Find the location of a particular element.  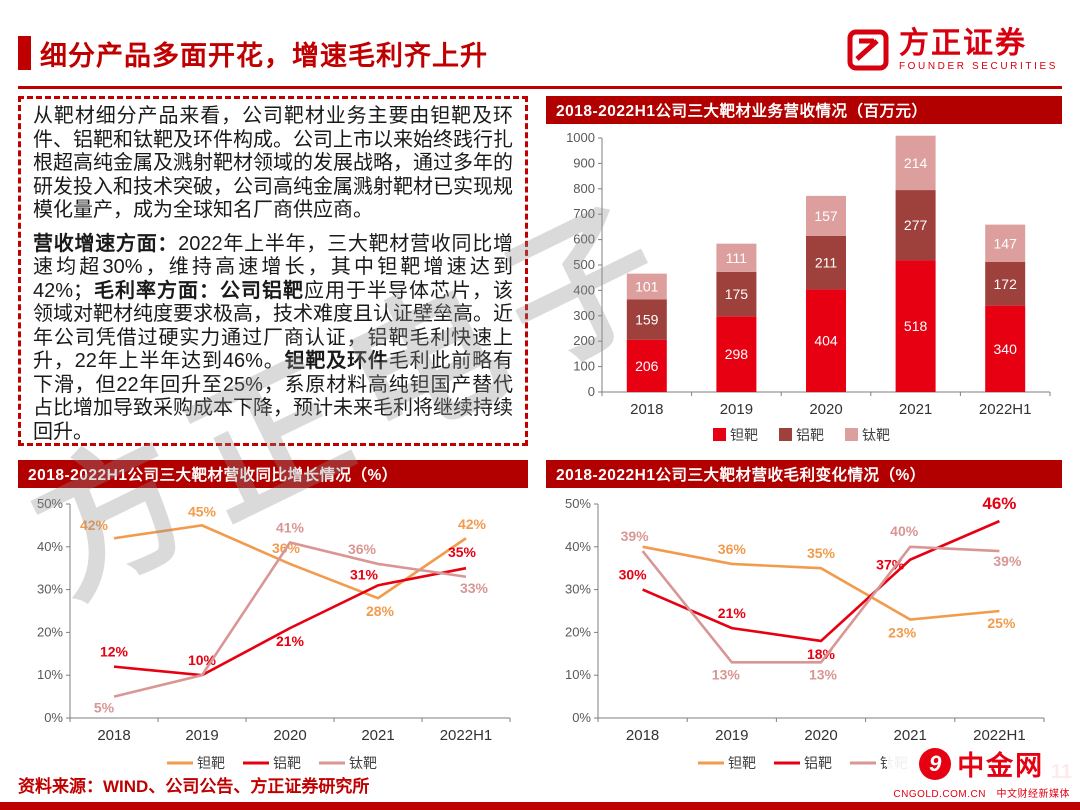

svg-text: 31% is located at coordinates (364, 574).